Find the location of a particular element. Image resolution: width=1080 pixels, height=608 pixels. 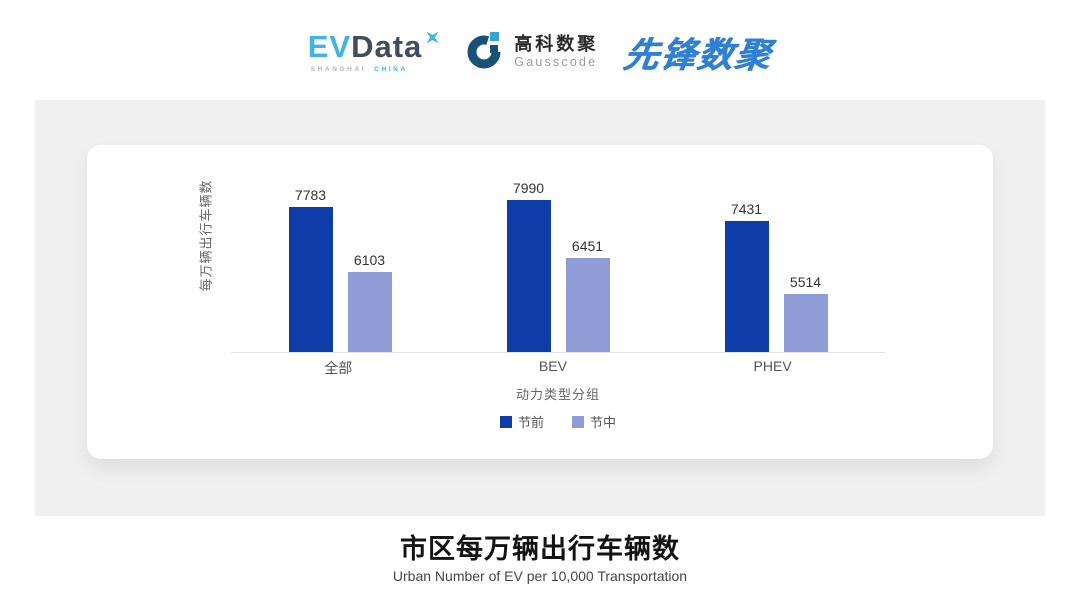

x-axis-title: 动力类型分组 is located at coordinates (557, 394).